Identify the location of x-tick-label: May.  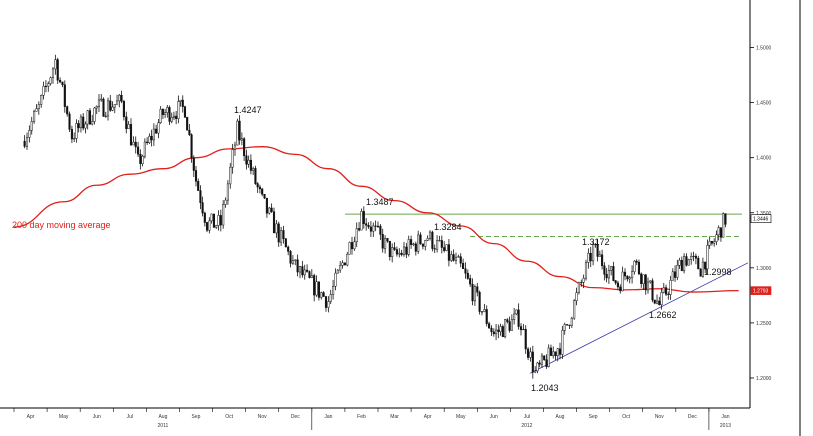
(64, 417).